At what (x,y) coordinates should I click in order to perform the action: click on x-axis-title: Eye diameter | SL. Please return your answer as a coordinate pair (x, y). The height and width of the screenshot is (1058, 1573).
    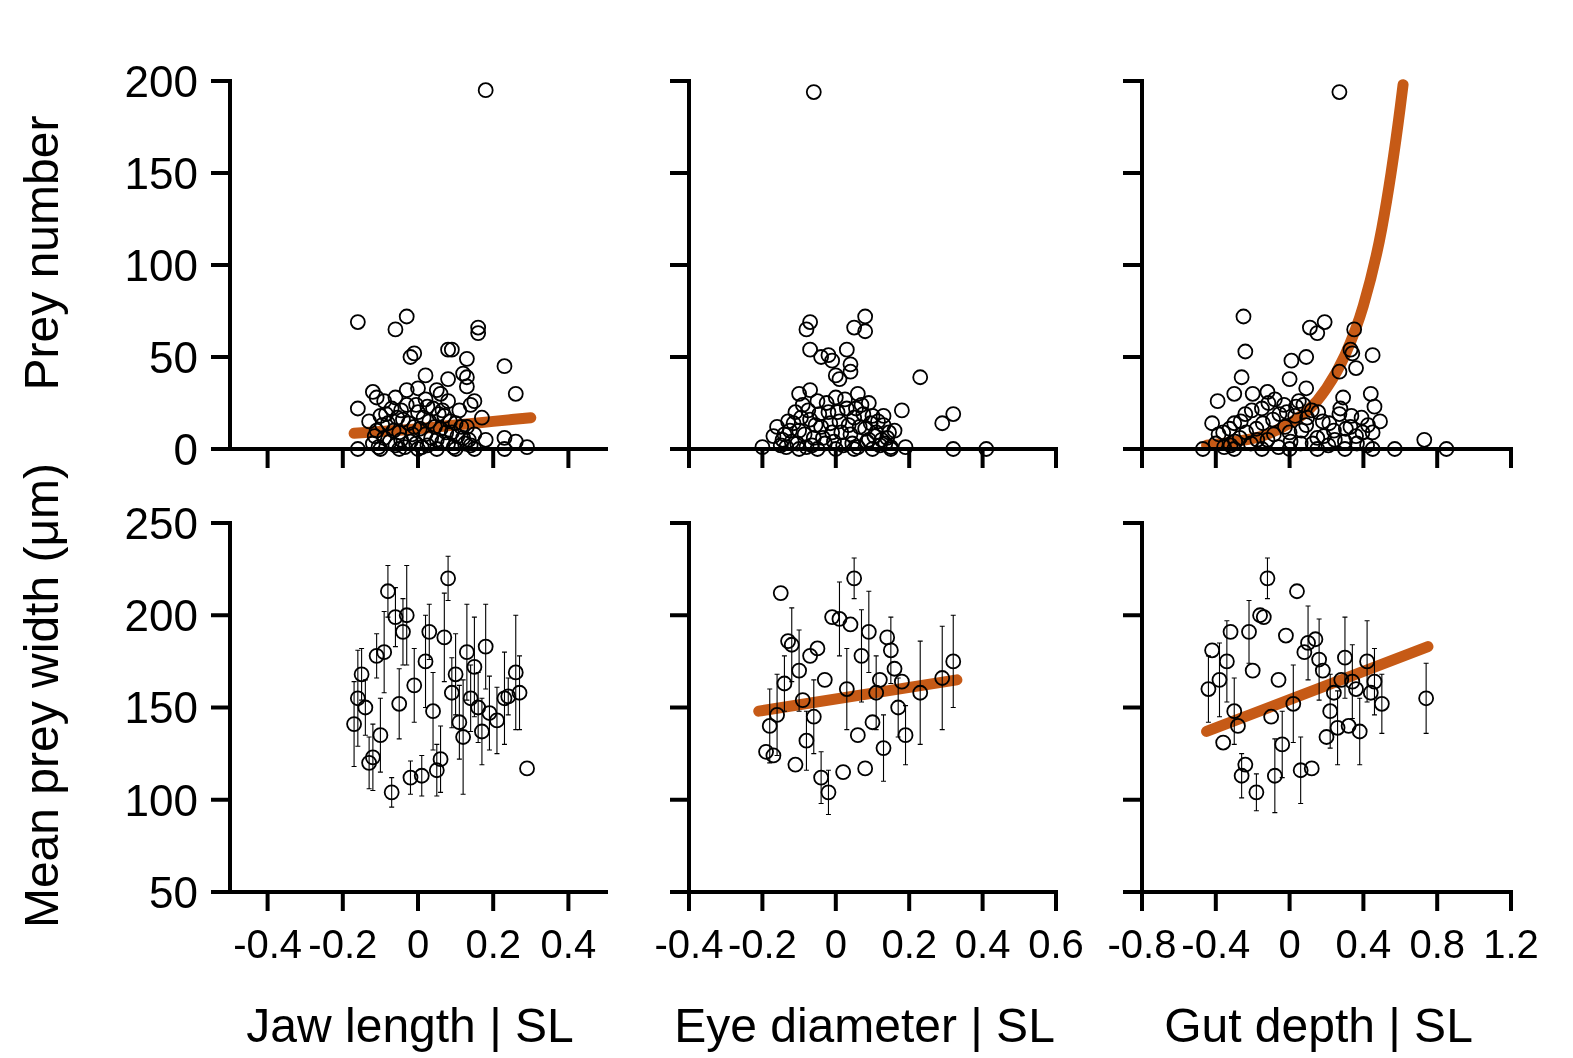
    Looking at the image, I should click on (864, 1025).